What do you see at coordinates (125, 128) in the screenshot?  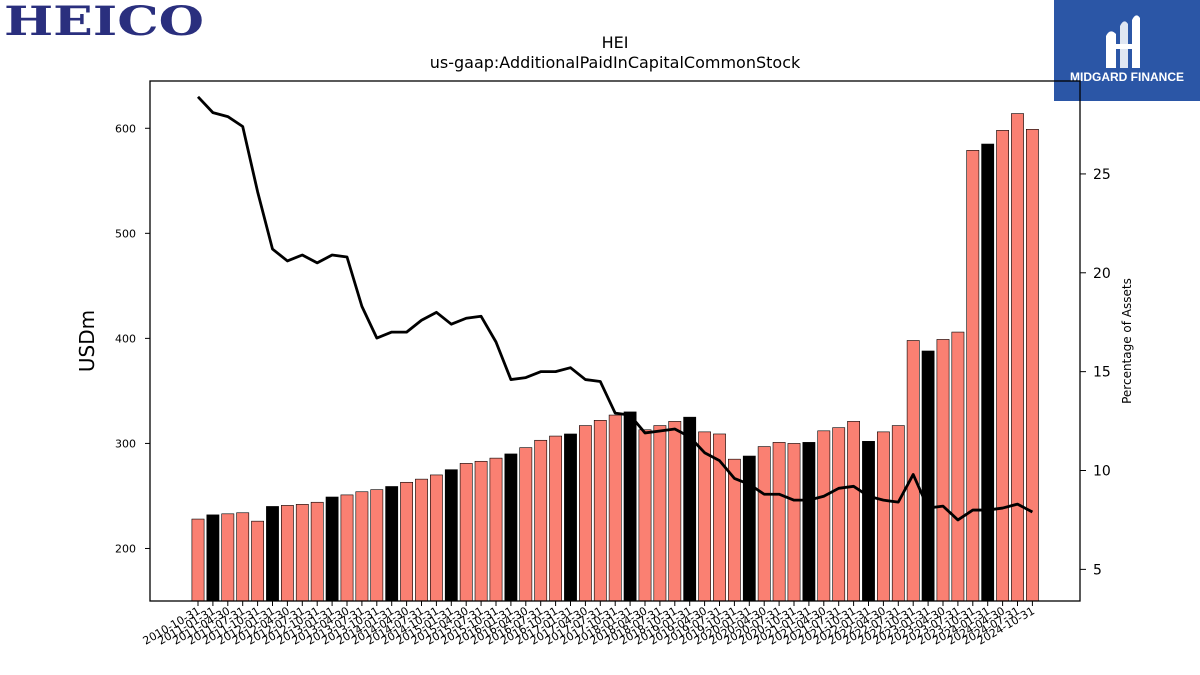 I see `y-tick-label-600: 600` at bounding box center [125, 128].